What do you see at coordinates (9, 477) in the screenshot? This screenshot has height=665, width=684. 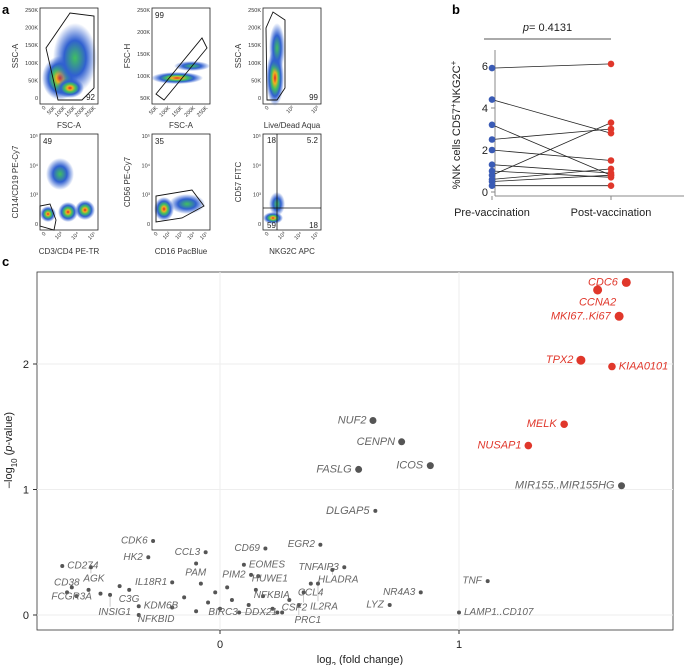 I see `y-label-part: –log` at bounding box center [9, 477].